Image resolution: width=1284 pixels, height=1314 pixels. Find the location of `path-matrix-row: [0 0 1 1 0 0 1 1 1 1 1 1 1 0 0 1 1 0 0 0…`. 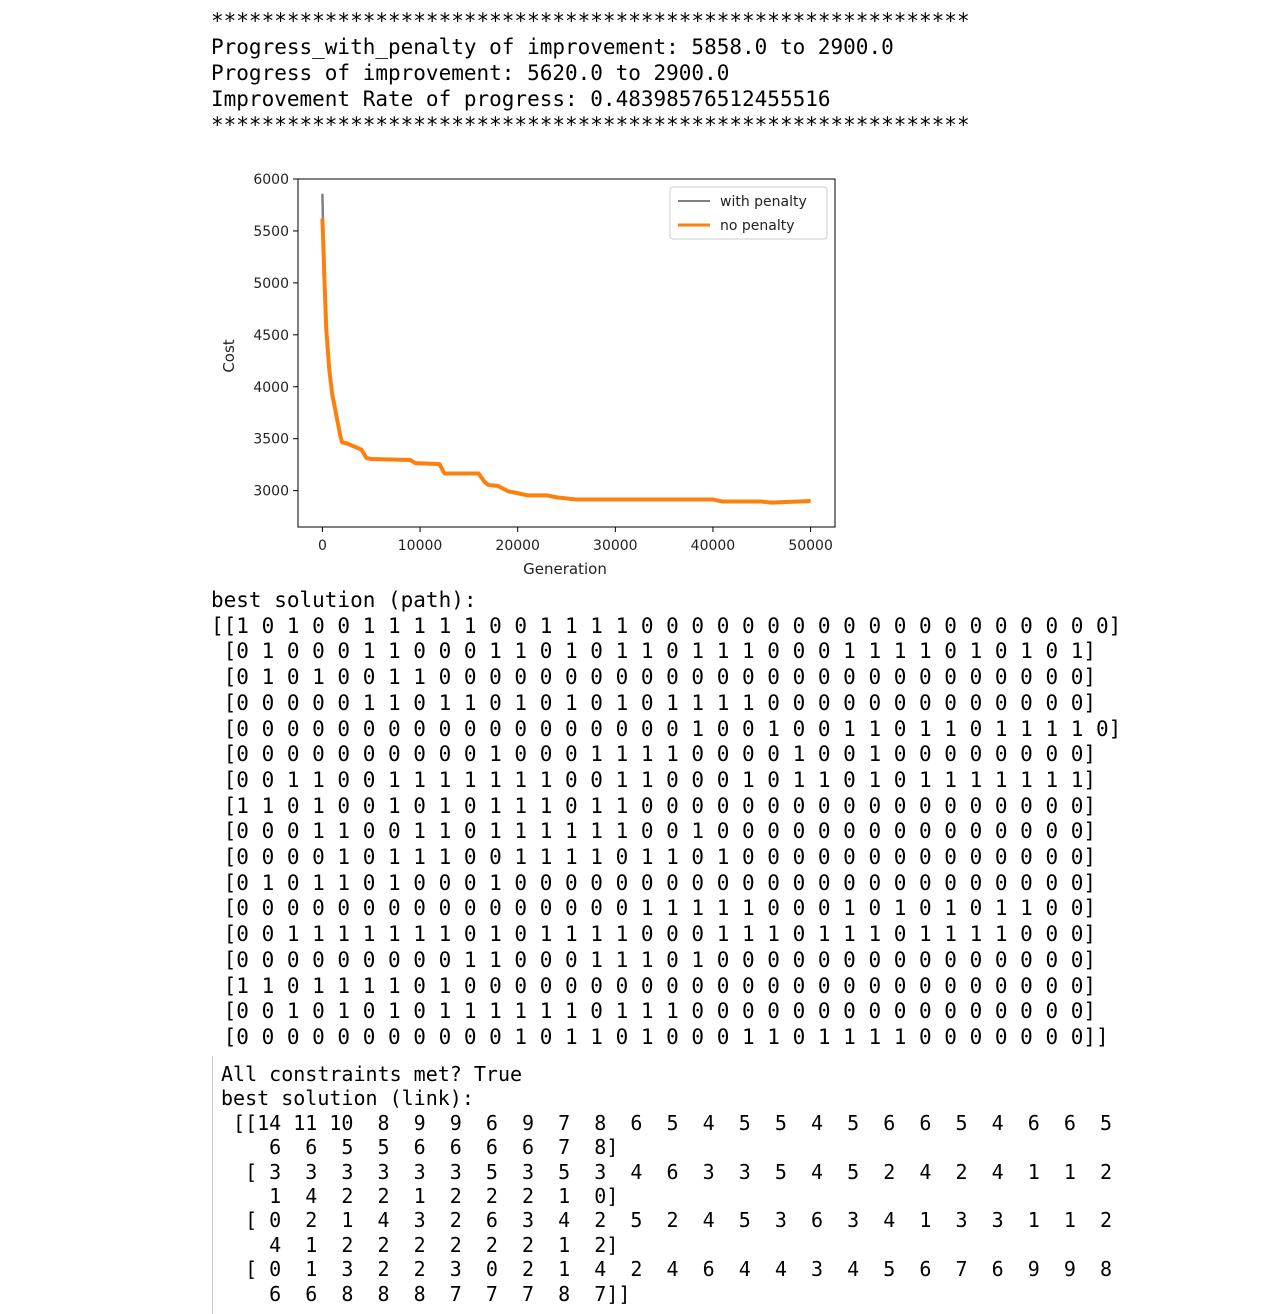

path-matrix-row: [0 0 1 1 0 0 1 1 1 1 1 1 1 0 0 1 1 0 0 0… is located at coordinates (654, 779).